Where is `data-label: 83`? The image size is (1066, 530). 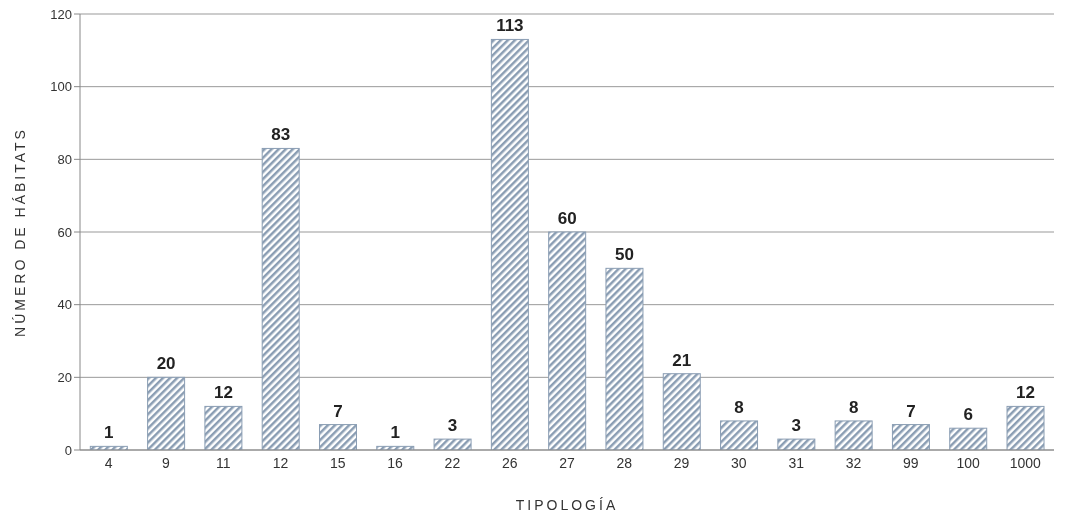
data-label: 83 is located at coordinates (281, 135).